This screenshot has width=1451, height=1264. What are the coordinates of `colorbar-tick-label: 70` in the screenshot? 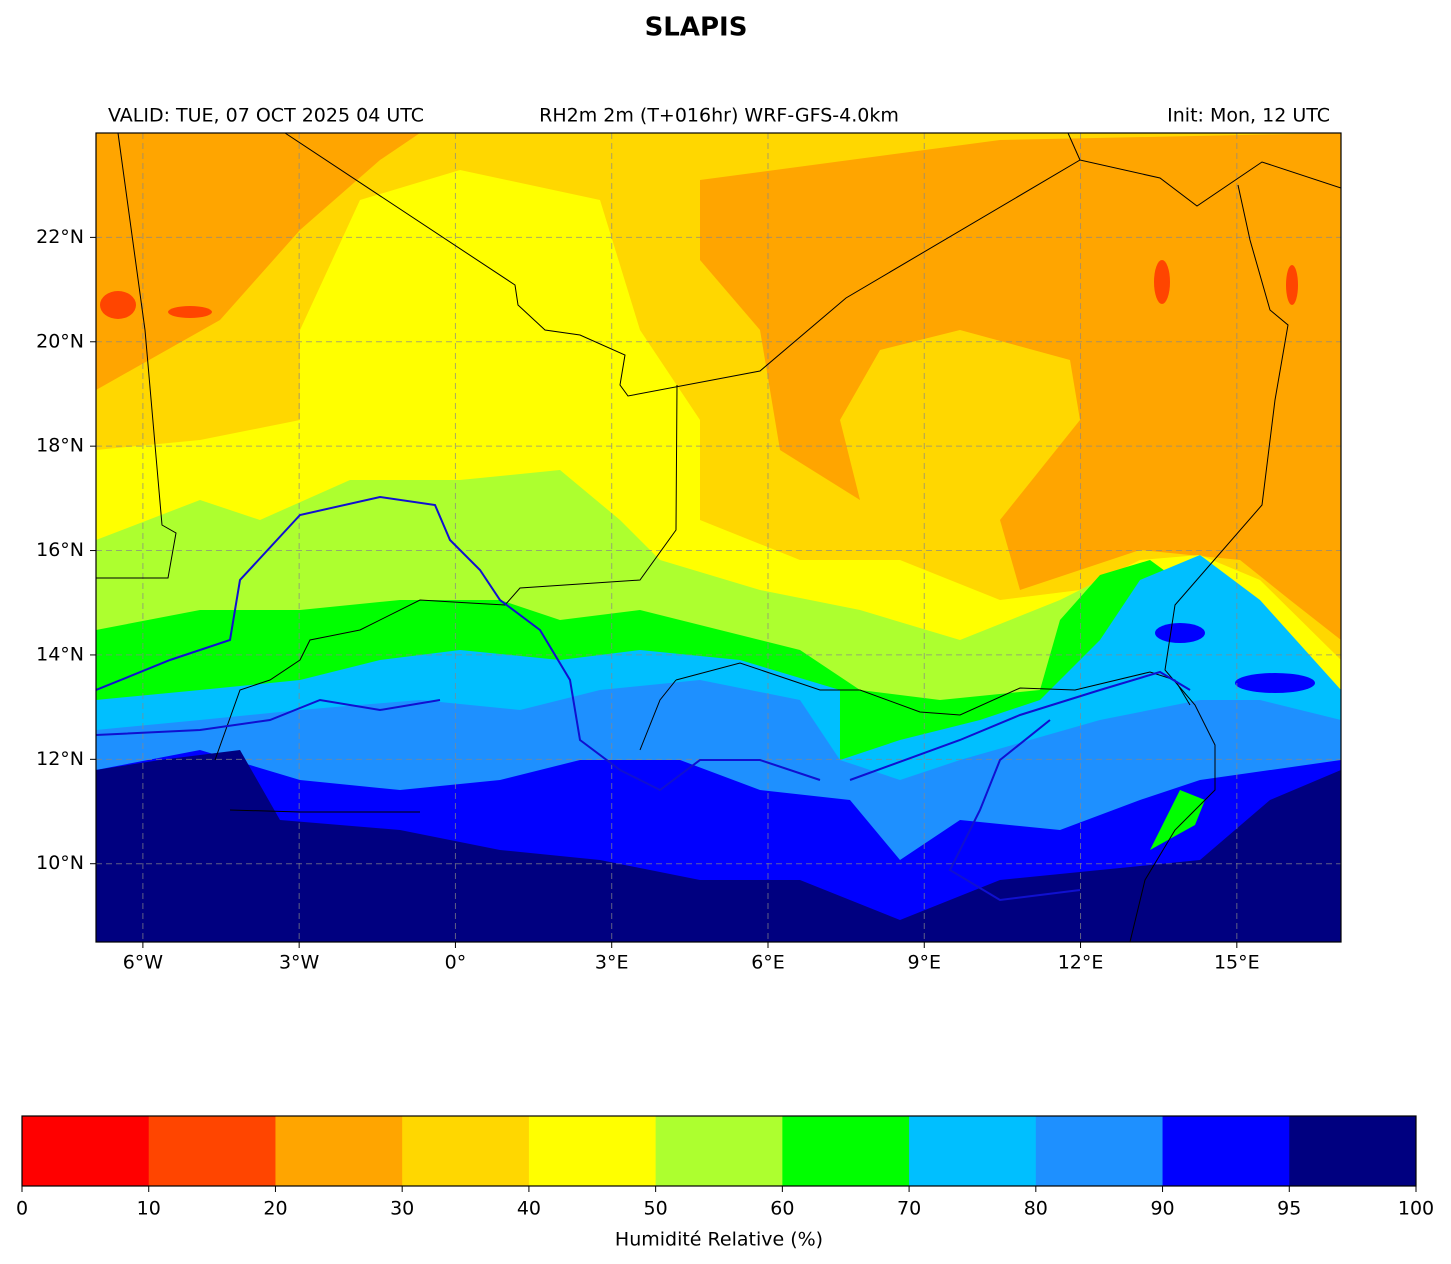 It's located at (909, 1209).